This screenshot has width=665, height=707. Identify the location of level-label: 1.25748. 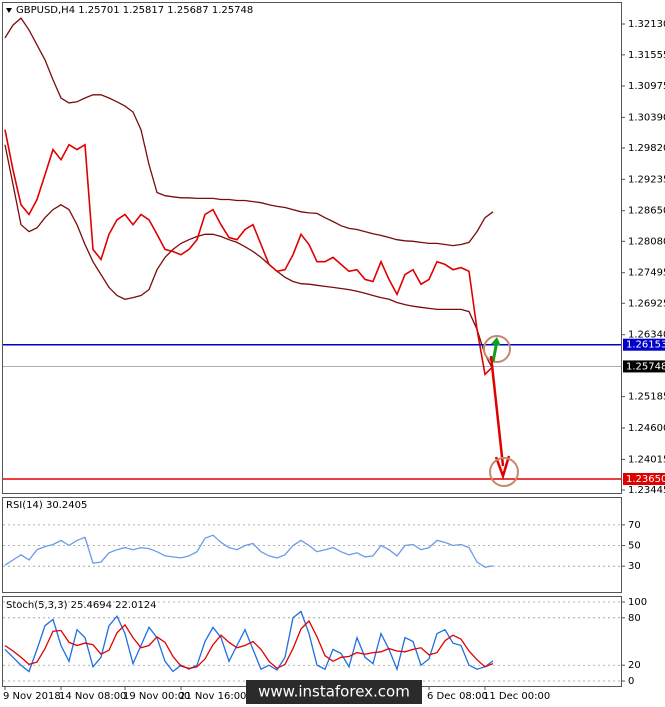
(645, 366).